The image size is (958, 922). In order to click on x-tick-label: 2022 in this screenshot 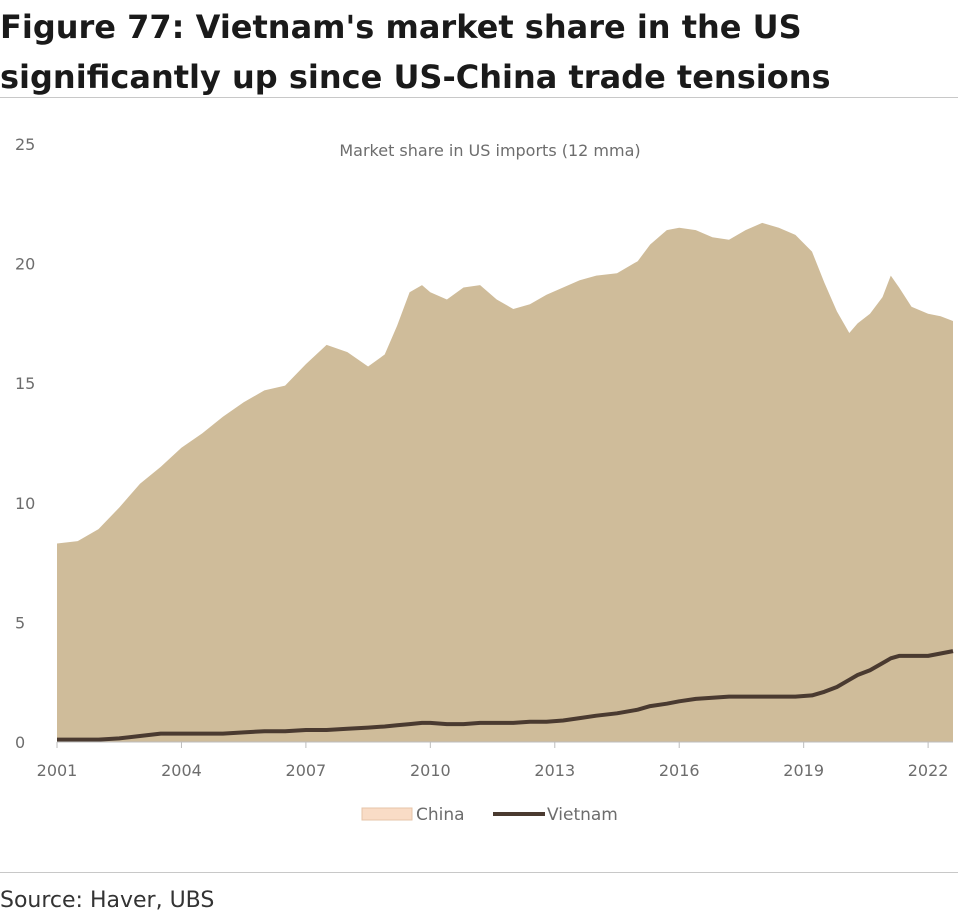, I will do `click(928, 770)`.